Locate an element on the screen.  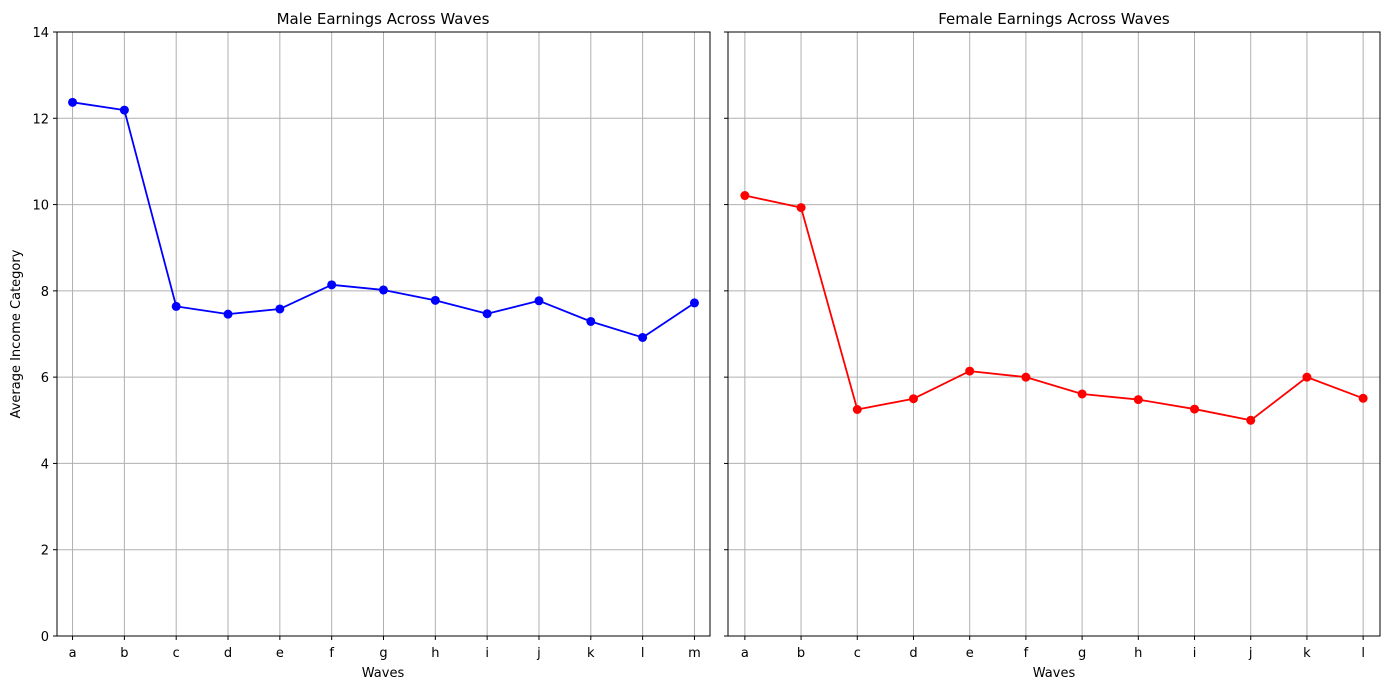
y-tick-label: 2 is located at coordinates (45, 551).